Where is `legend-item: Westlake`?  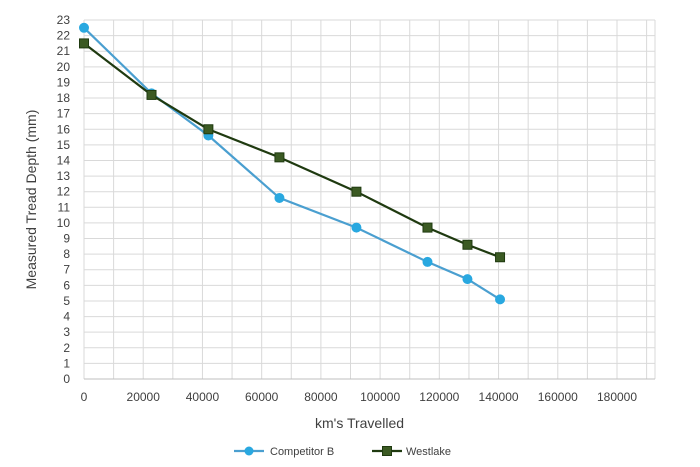 legend-item: Westlake is located at coordinates (411, 452).